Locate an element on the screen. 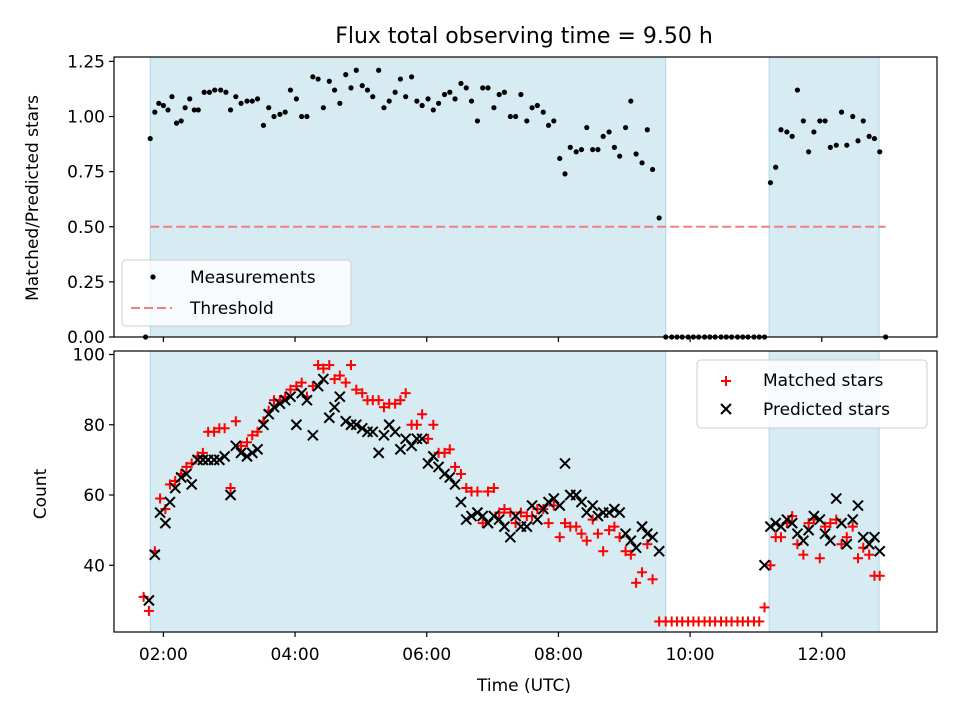 Image resolution: width=960 pixels, height=724 pixels. y-tick-label: 60 is located at coordinates (94, 496).